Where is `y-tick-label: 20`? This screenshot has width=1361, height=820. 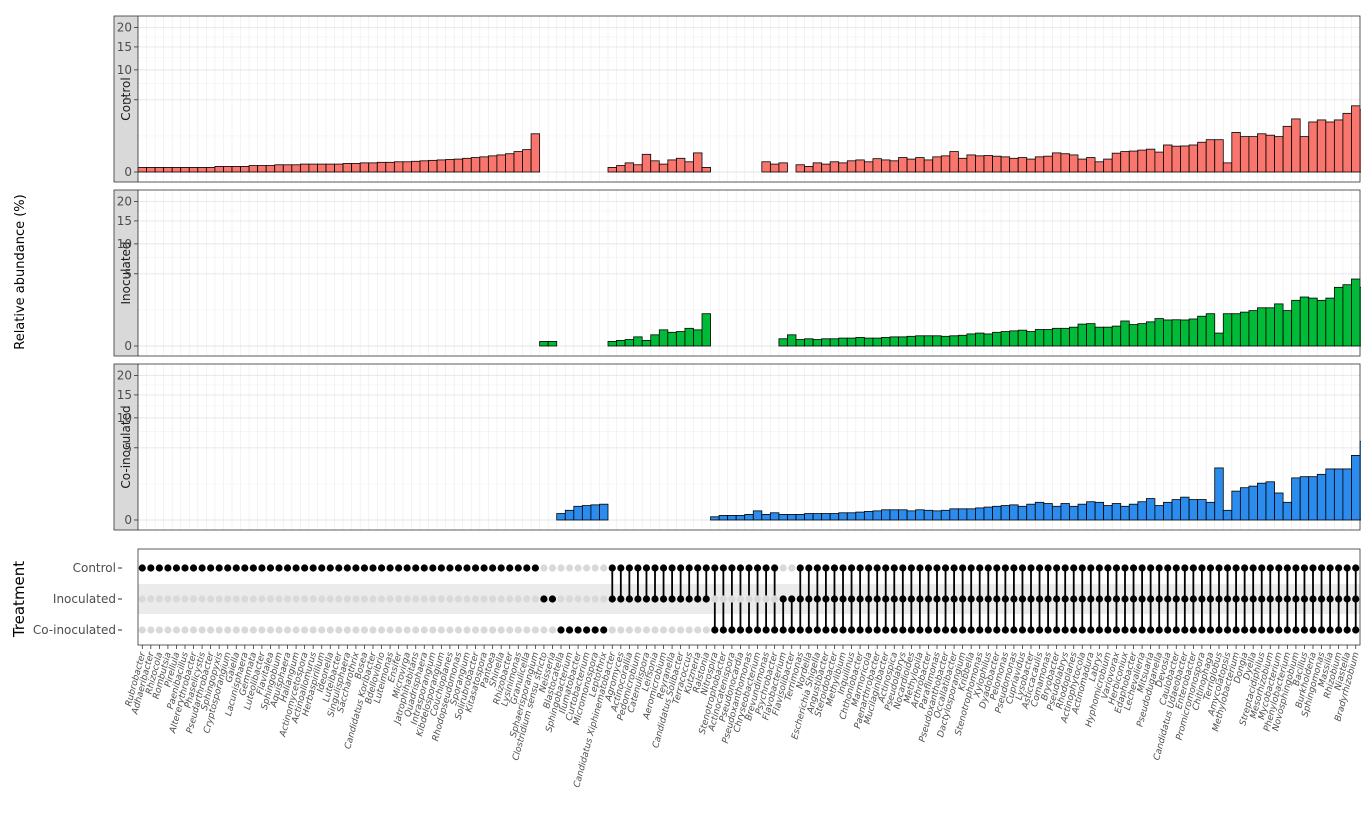
y-tick-label: 20 is located at coordinates (124, 376).